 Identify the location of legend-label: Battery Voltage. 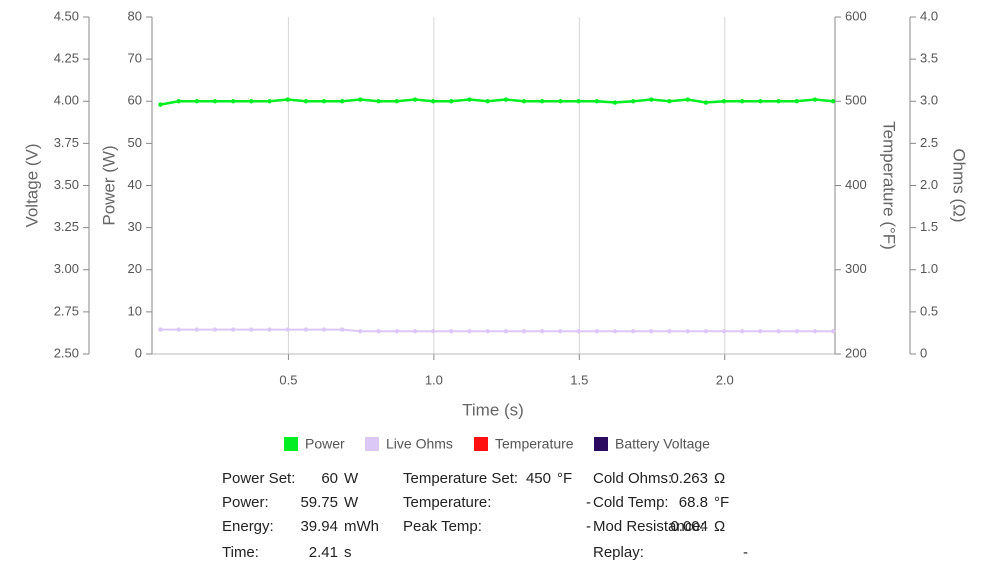
(662, 444).